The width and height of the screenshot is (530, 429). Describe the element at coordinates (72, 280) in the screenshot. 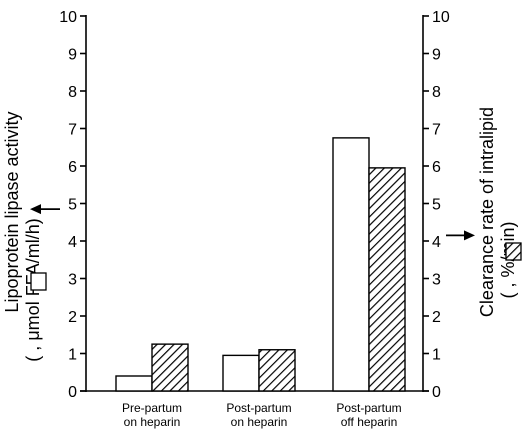

I see `left-tick-label: 3` at that location.